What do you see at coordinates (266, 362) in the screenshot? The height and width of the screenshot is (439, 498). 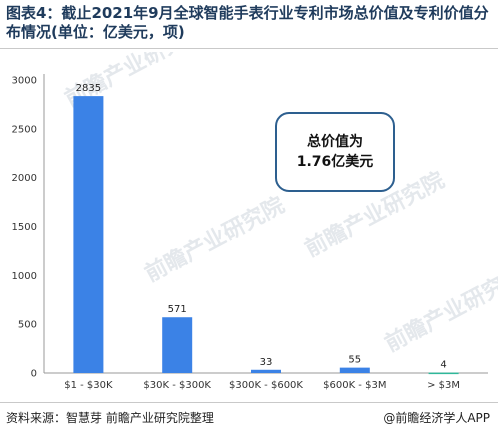 I see `data-label-2: 33` at bounding box center [266, 362].